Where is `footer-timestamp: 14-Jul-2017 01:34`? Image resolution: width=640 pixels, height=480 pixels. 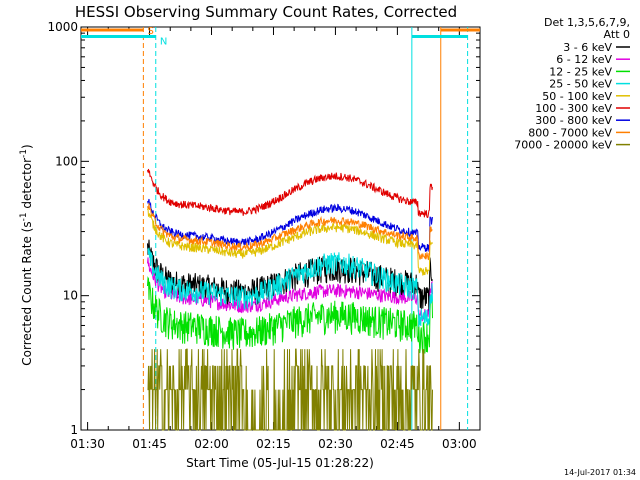
footer-timestamp: 14-Jul-2017 01:34 is located at coordinates (600, 472).